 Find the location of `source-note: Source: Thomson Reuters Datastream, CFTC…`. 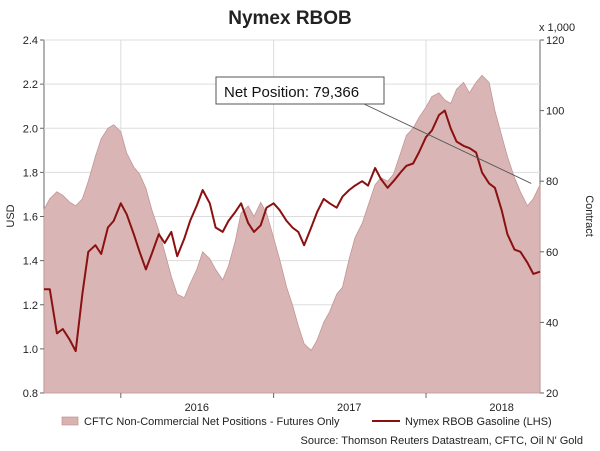

source-note: Source: Thomson Reuters Datastream, CFTC… is located at coordinates (442, 441).